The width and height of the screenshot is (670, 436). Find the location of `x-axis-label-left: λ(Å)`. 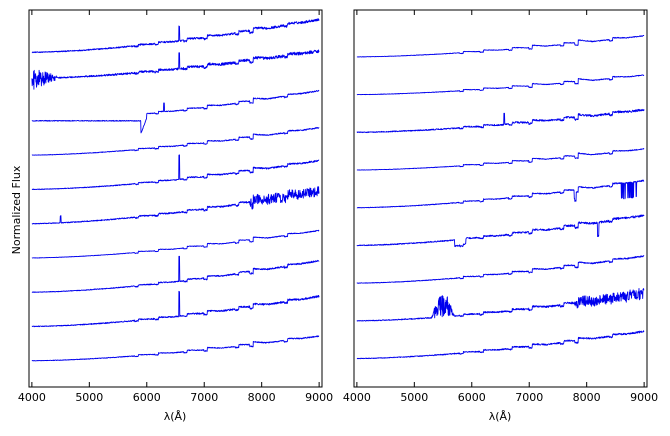

x-axis-label-left: λ(Å) is located at coordinates (175, 416).